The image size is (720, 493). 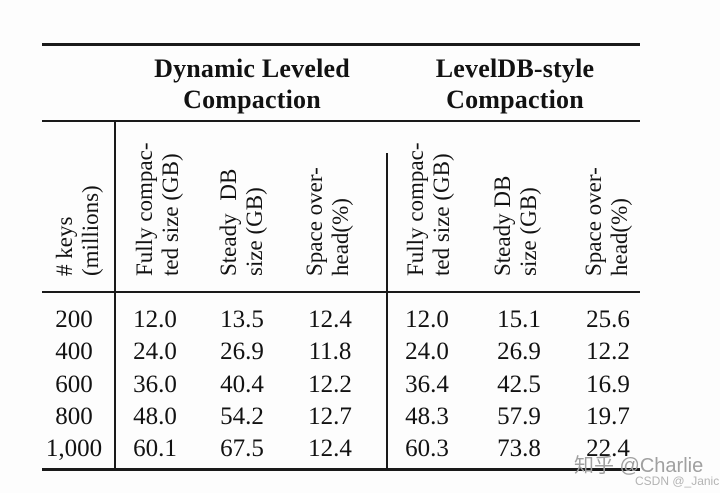 What do you see at coordinates (519, 416) in the screenshot?
I see `cell-leveldb-steady-db: 57.9` at bounding box center [519, 416].